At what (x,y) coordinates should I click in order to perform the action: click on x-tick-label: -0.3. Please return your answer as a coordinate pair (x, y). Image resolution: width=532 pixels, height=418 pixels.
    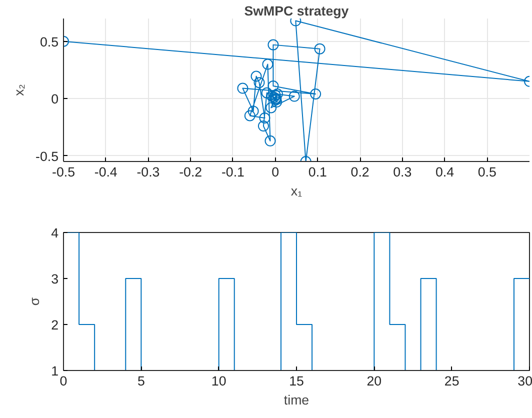
    Looking at the image, I should click on (148, 172).